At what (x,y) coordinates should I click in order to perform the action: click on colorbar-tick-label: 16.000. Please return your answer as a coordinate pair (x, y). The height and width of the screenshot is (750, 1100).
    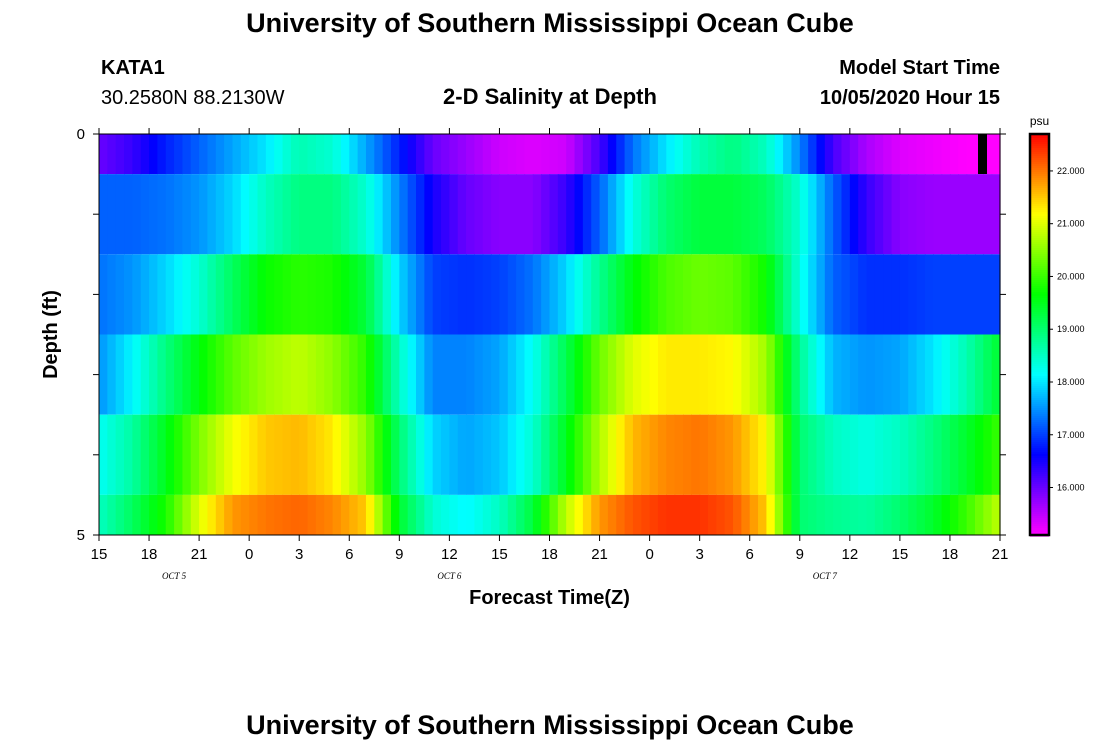
    Looking at the image, I should click on (1071, 488).